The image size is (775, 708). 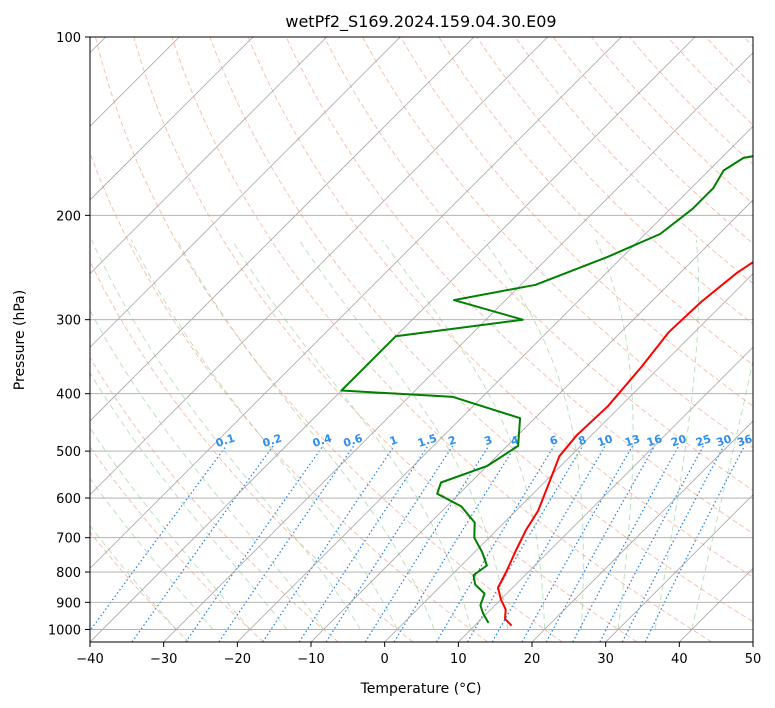 I want to click on mixing-ratio-label: 8, so click(x=582, y=440).